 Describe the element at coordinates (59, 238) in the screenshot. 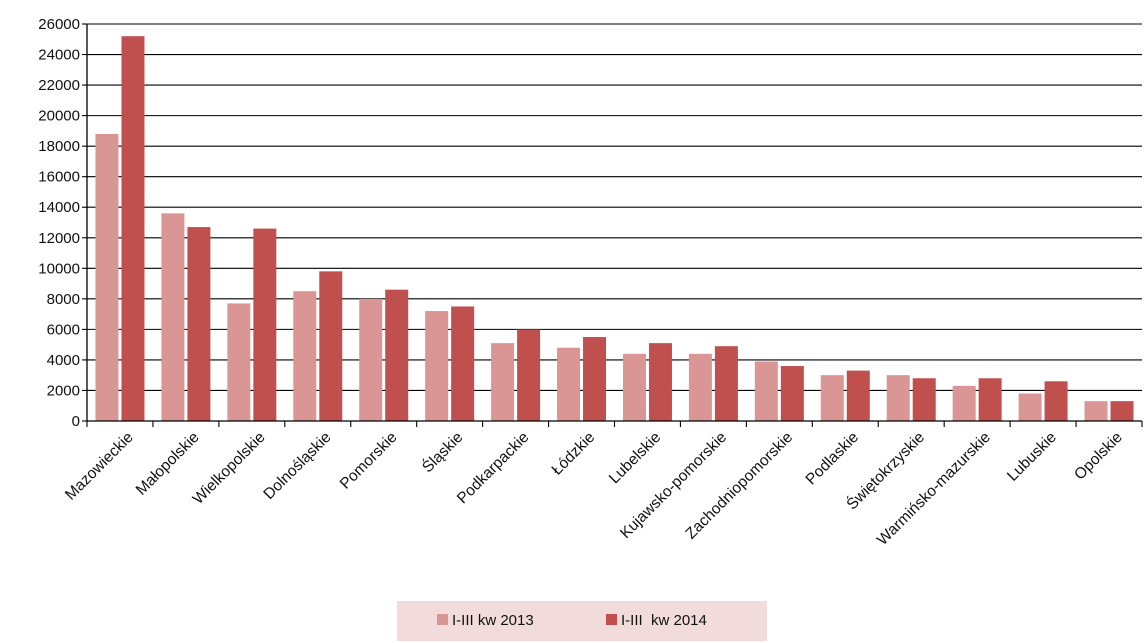

I see `y-tick-label: 12000` at that location.